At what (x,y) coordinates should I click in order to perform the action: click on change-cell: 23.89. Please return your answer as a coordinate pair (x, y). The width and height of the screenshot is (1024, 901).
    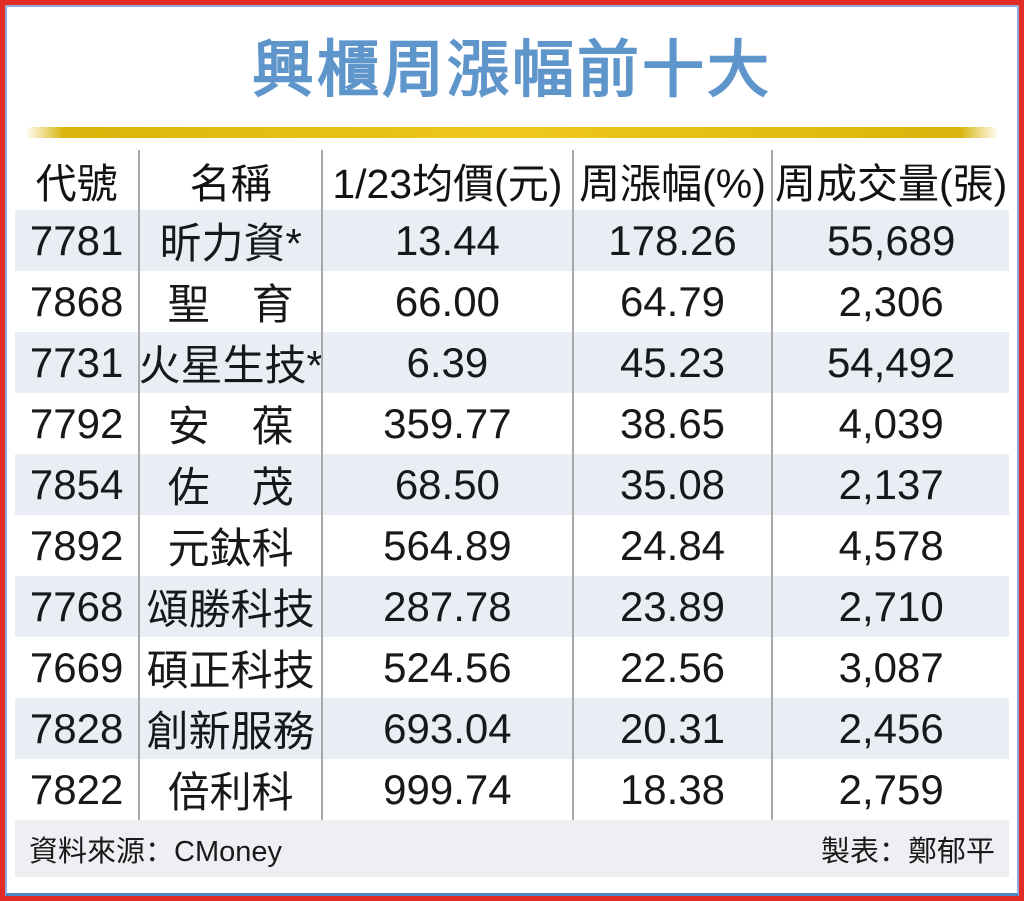
    Looking at the image, I should click on (674, 606).